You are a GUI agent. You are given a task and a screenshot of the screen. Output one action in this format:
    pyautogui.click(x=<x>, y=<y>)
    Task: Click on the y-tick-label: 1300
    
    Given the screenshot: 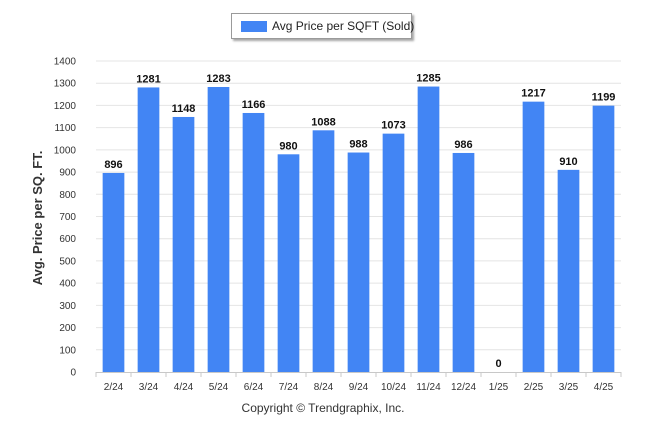 What is the action you would take?
    pyautogui.click(x=65, y=84)
    